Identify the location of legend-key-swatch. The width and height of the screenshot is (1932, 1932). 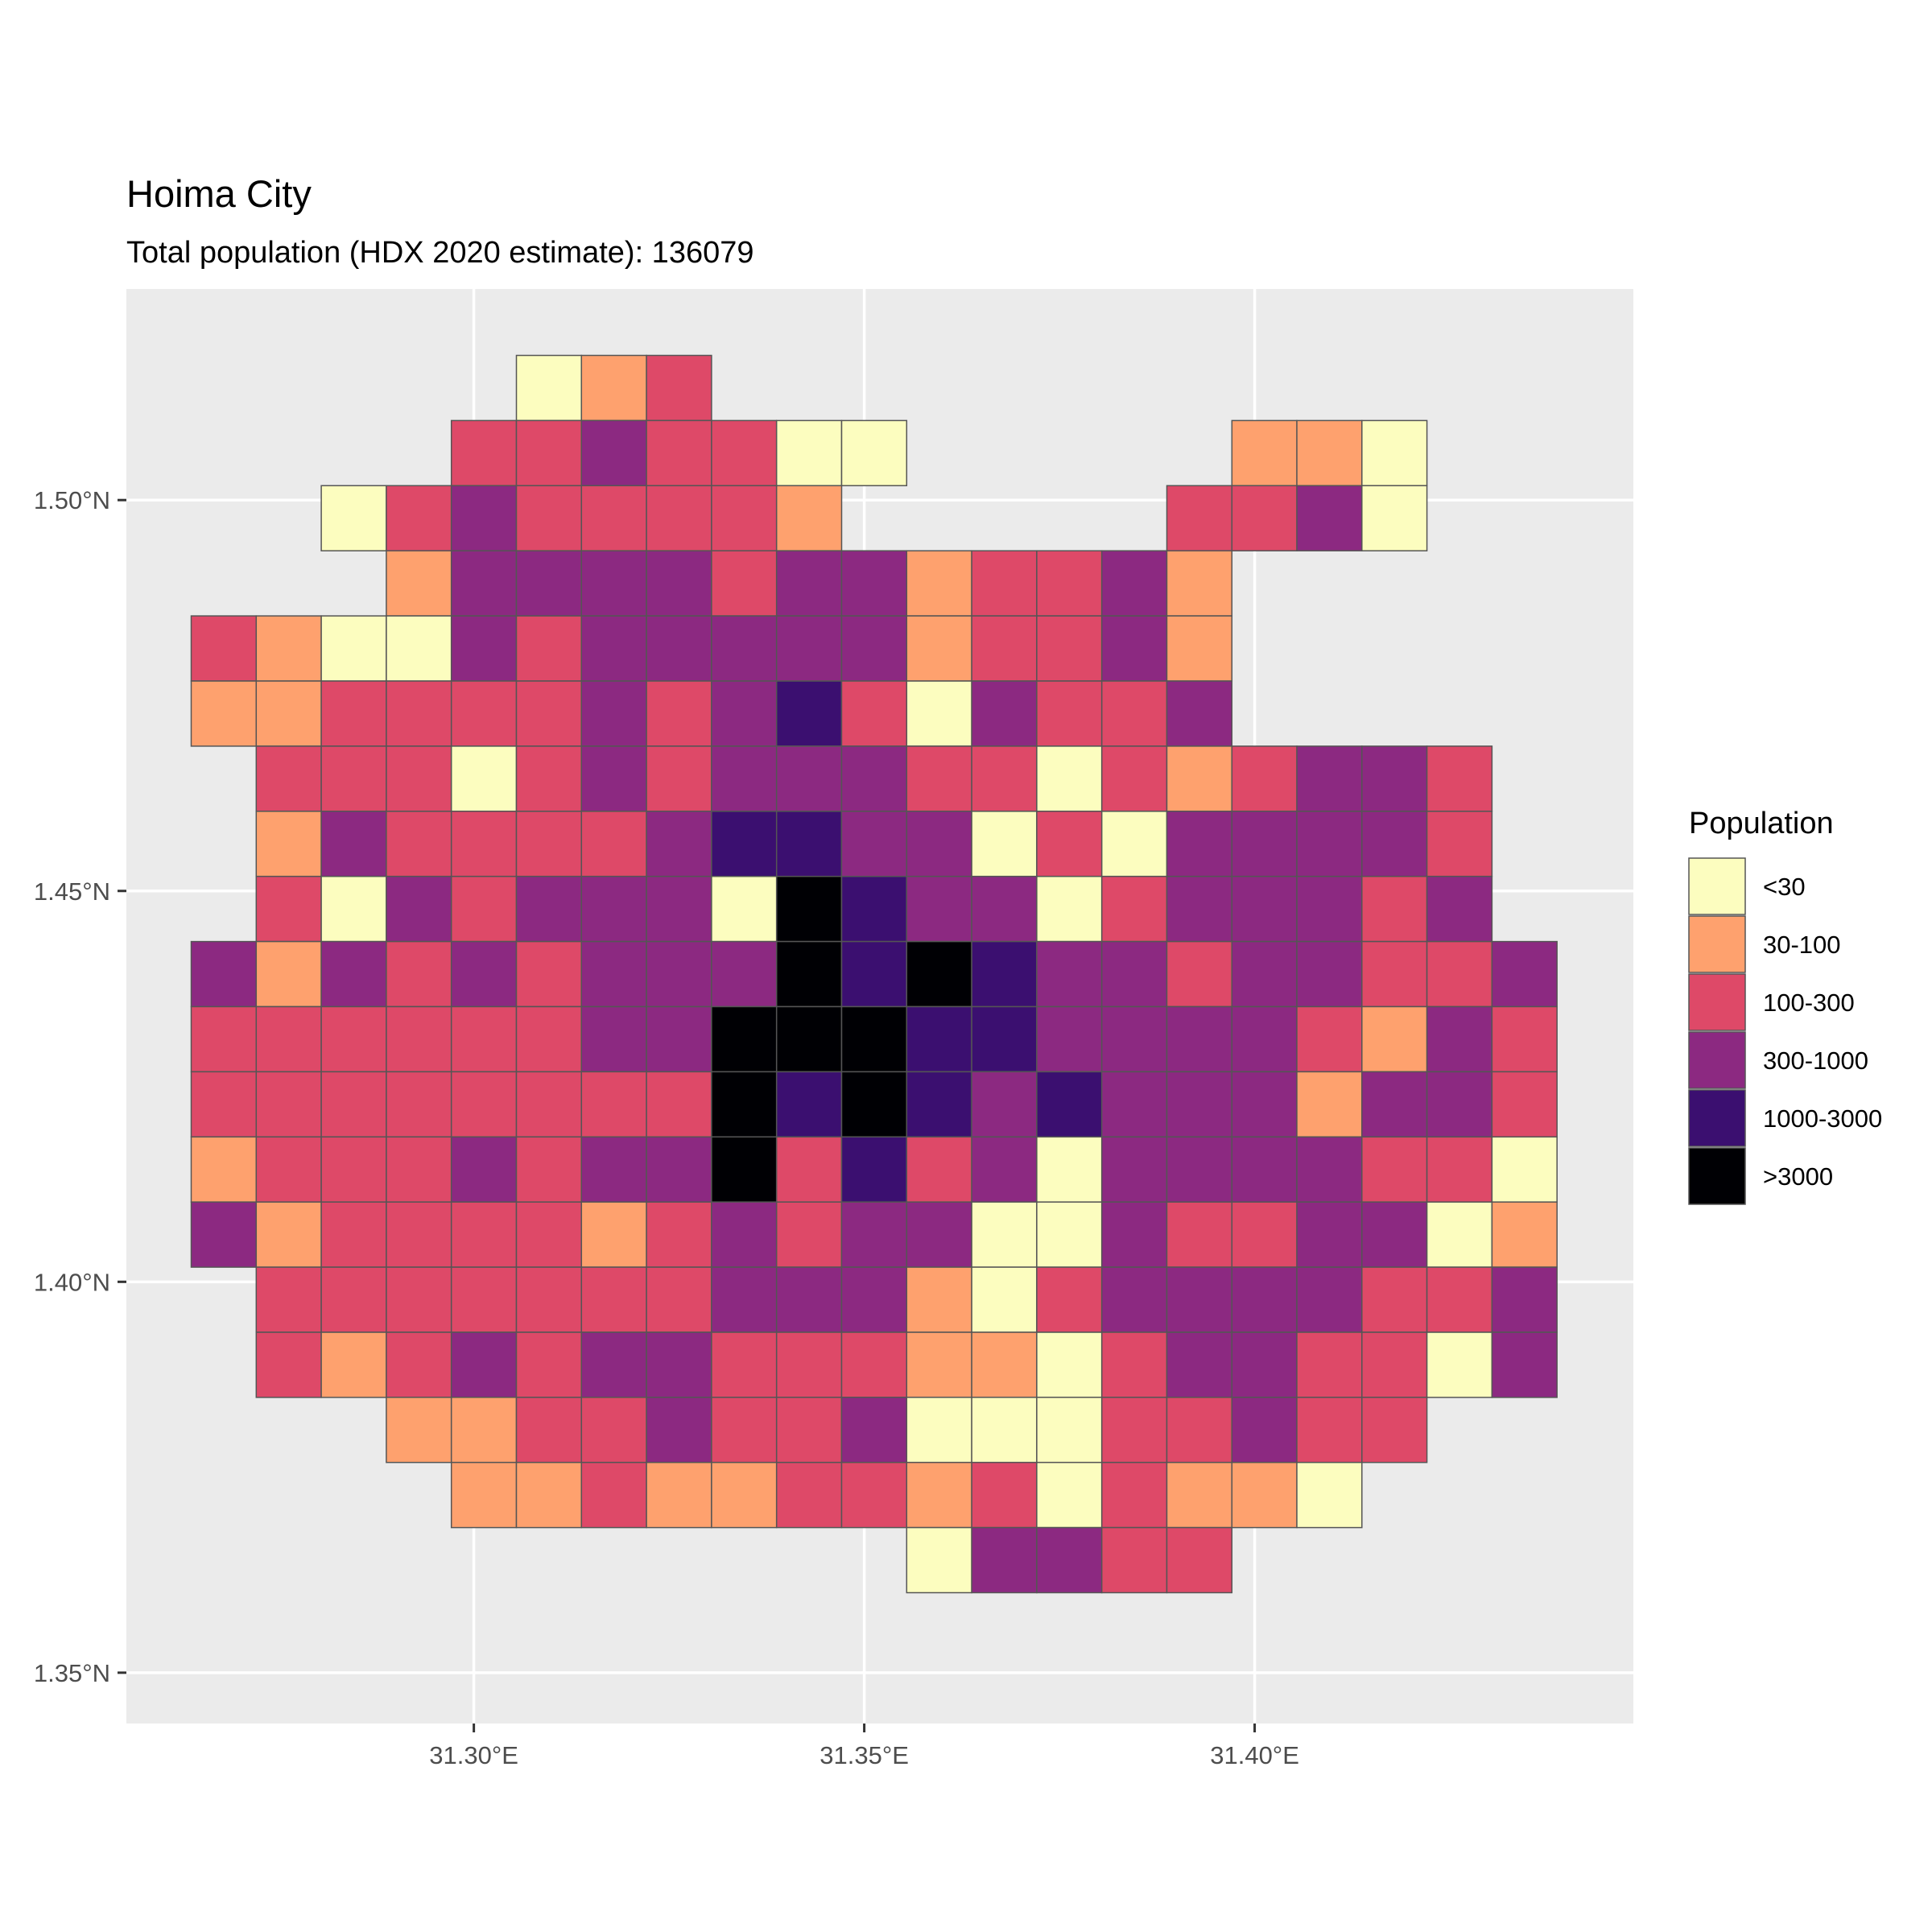
(1717, 1060).